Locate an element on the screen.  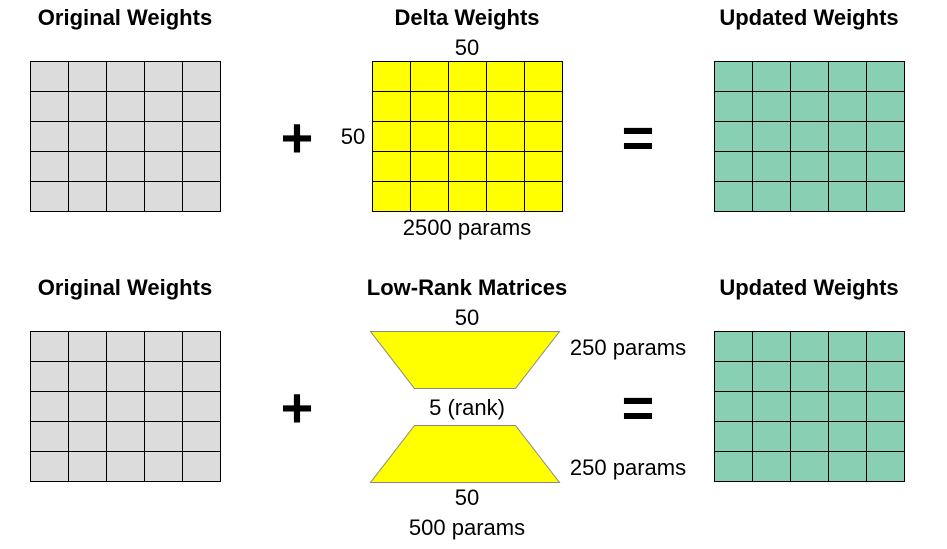
total-params-label: 500 params is located at coordinates (467, 527).